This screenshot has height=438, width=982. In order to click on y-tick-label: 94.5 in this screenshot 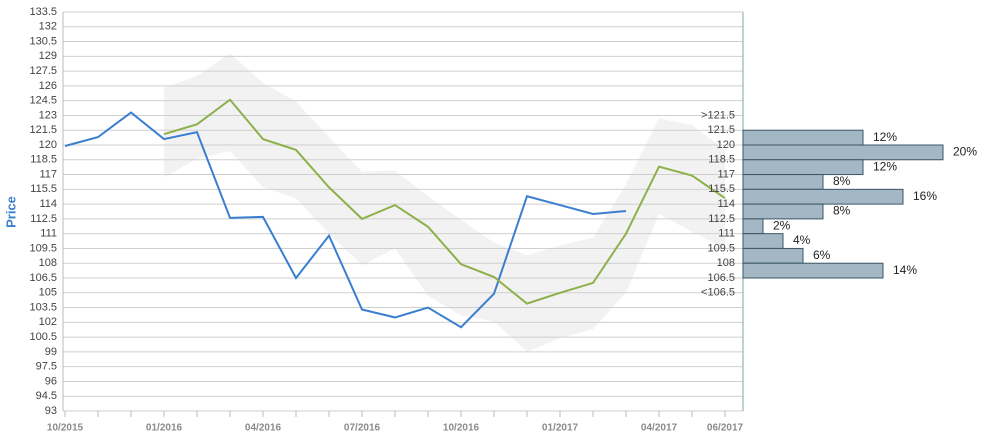, I will do `click(46, 396)`.